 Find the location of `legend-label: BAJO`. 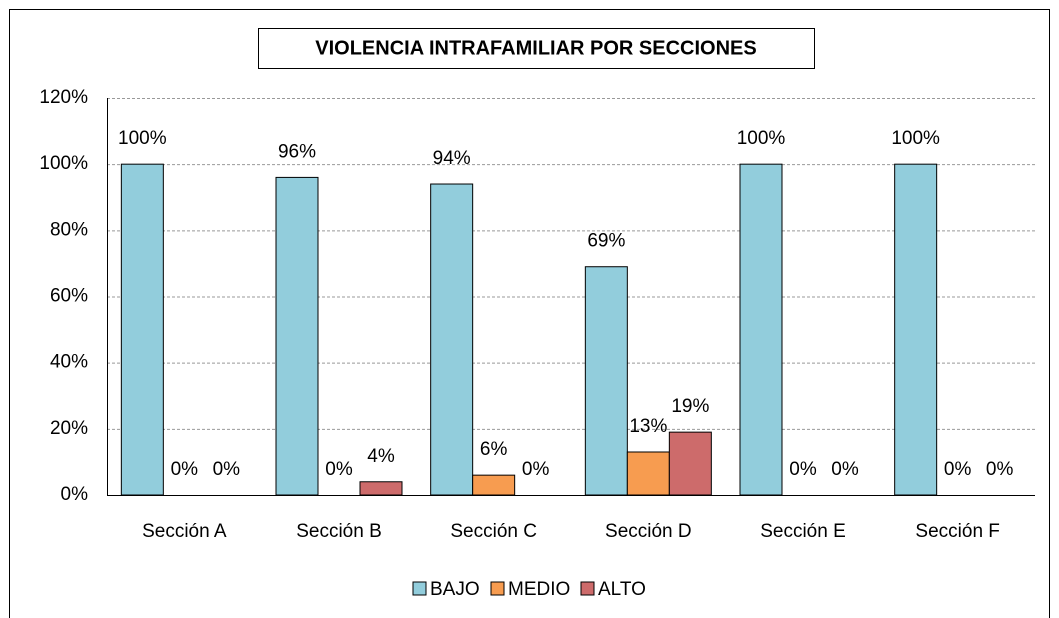

legend-label: BAJO is located at coordinates (455, 589).